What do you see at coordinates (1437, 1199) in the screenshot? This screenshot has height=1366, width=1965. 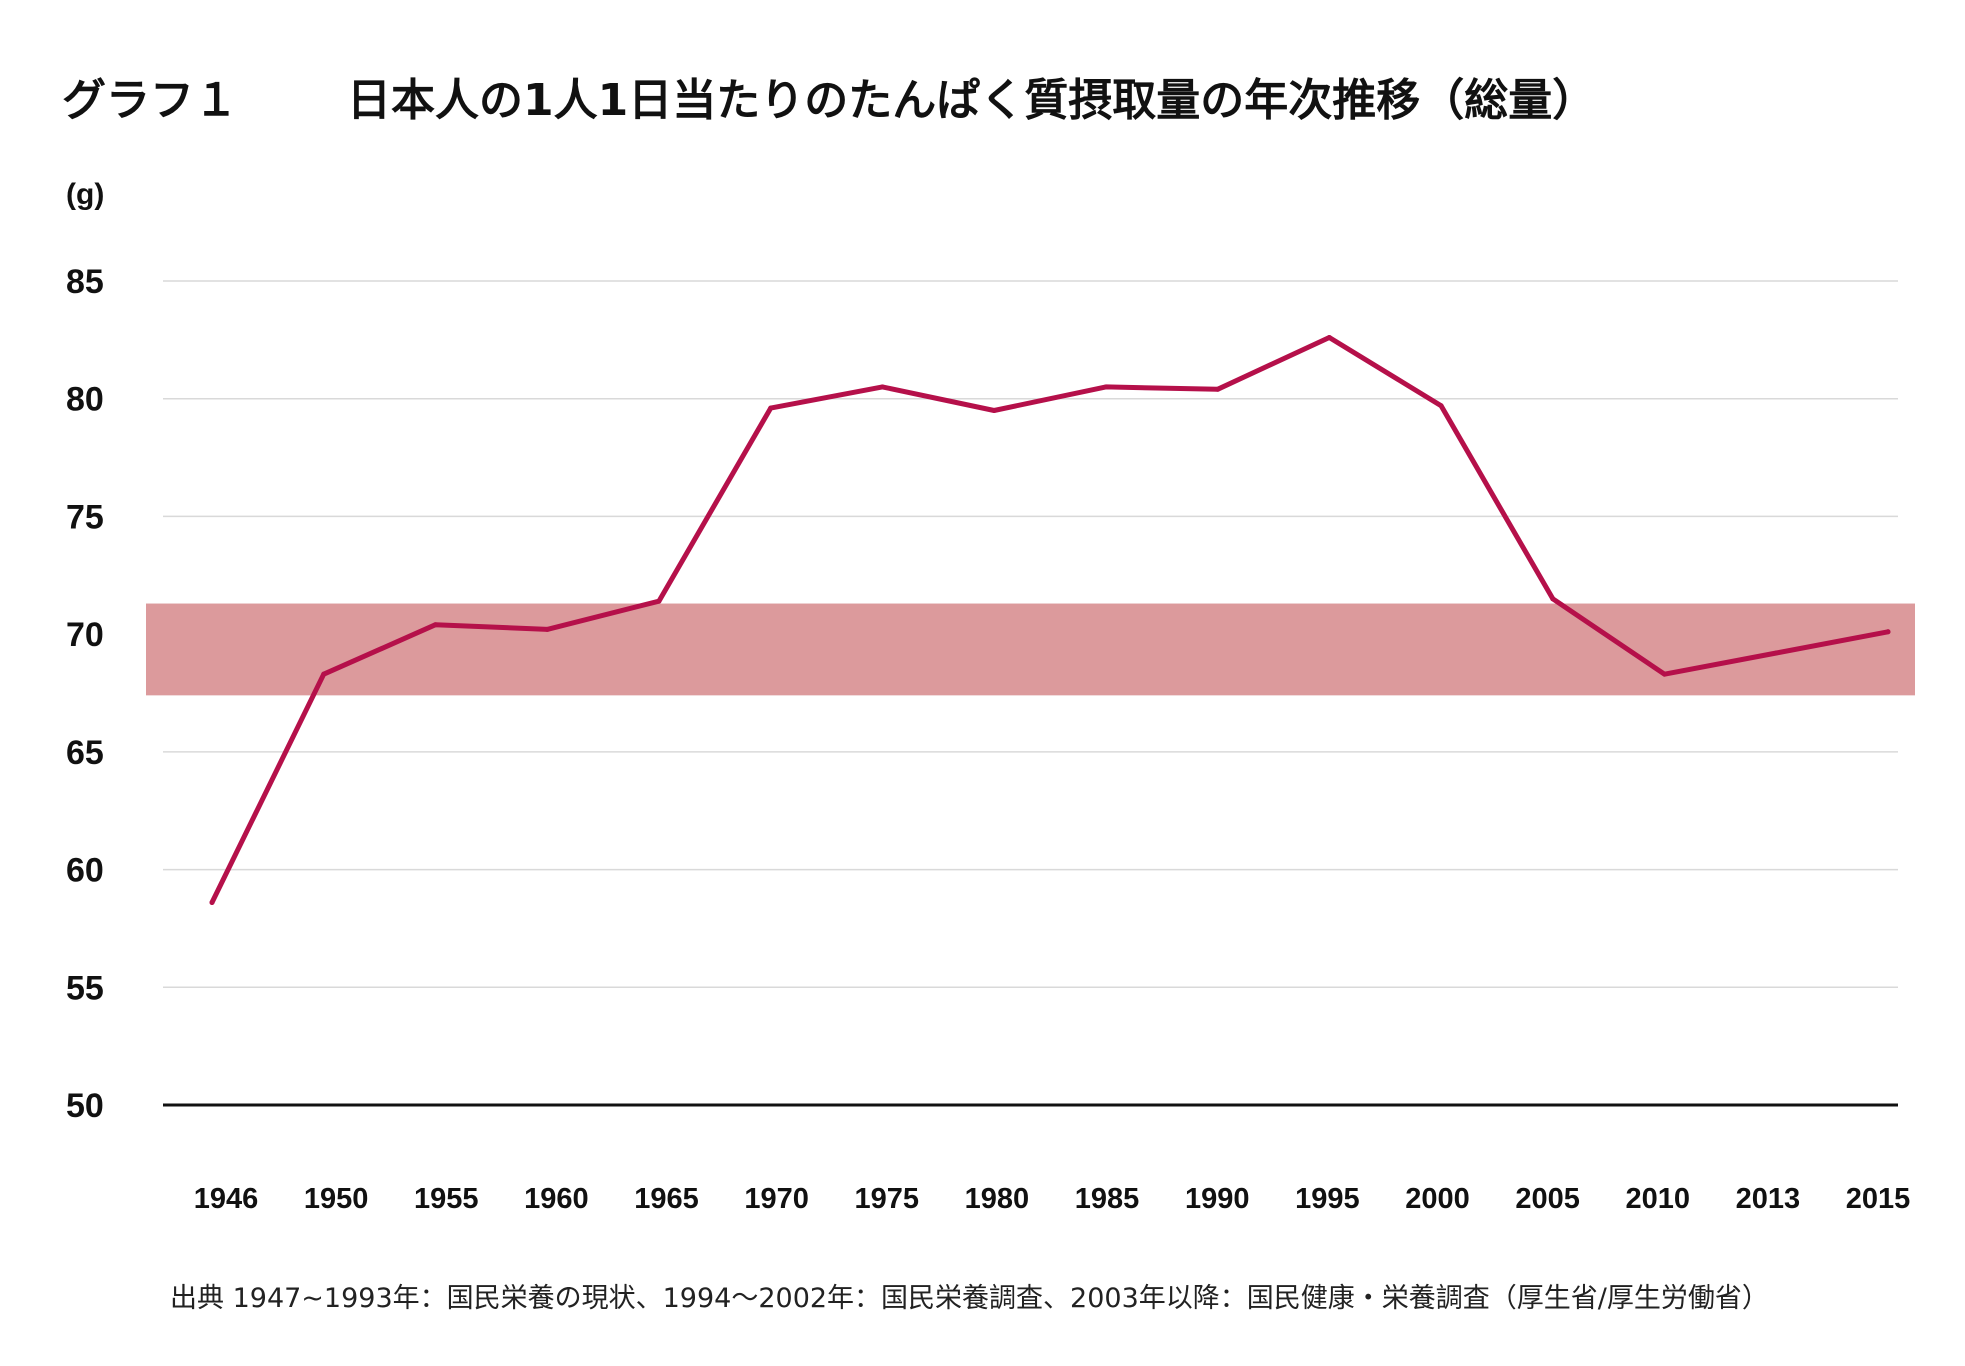 I see `x-tick-label-2000: 2000` at bounding box center [1437, 1199].